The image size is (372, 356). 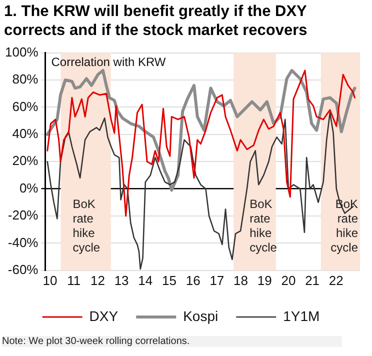 What do you see at coordinates (200, 316) in the screenshot?
I see `legend-label: Kospi` at bounding box center [200, 316].